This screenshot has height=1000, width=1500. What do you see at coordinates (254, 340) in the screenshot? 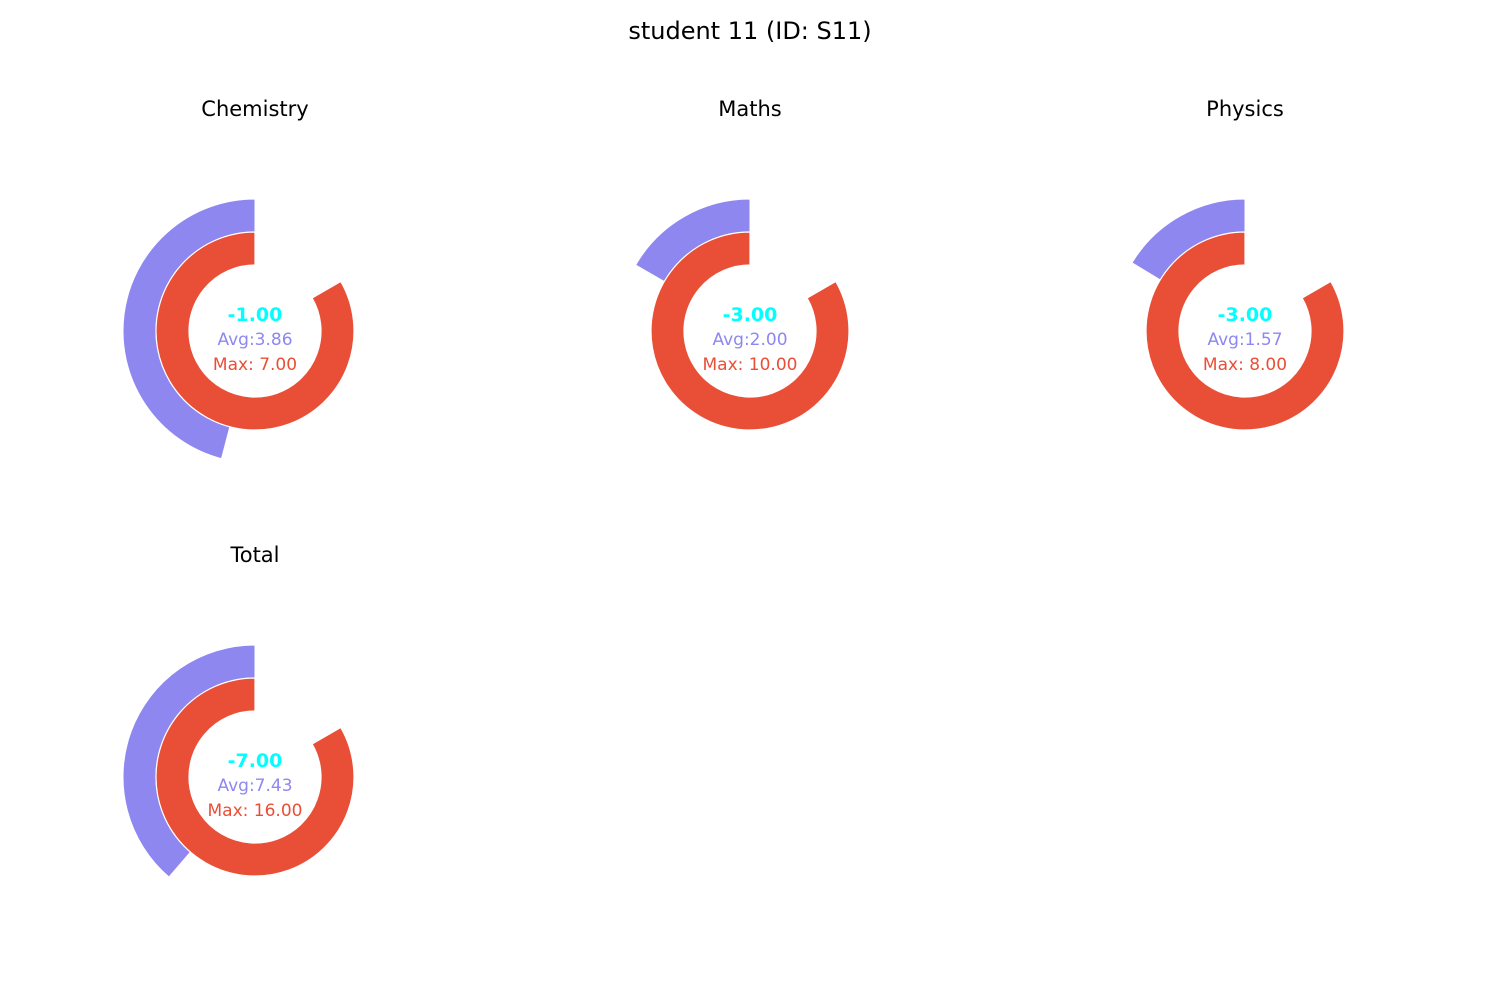
I see `avg-label-chemistry: Avg:3.86` at bounding box center [254, 340].